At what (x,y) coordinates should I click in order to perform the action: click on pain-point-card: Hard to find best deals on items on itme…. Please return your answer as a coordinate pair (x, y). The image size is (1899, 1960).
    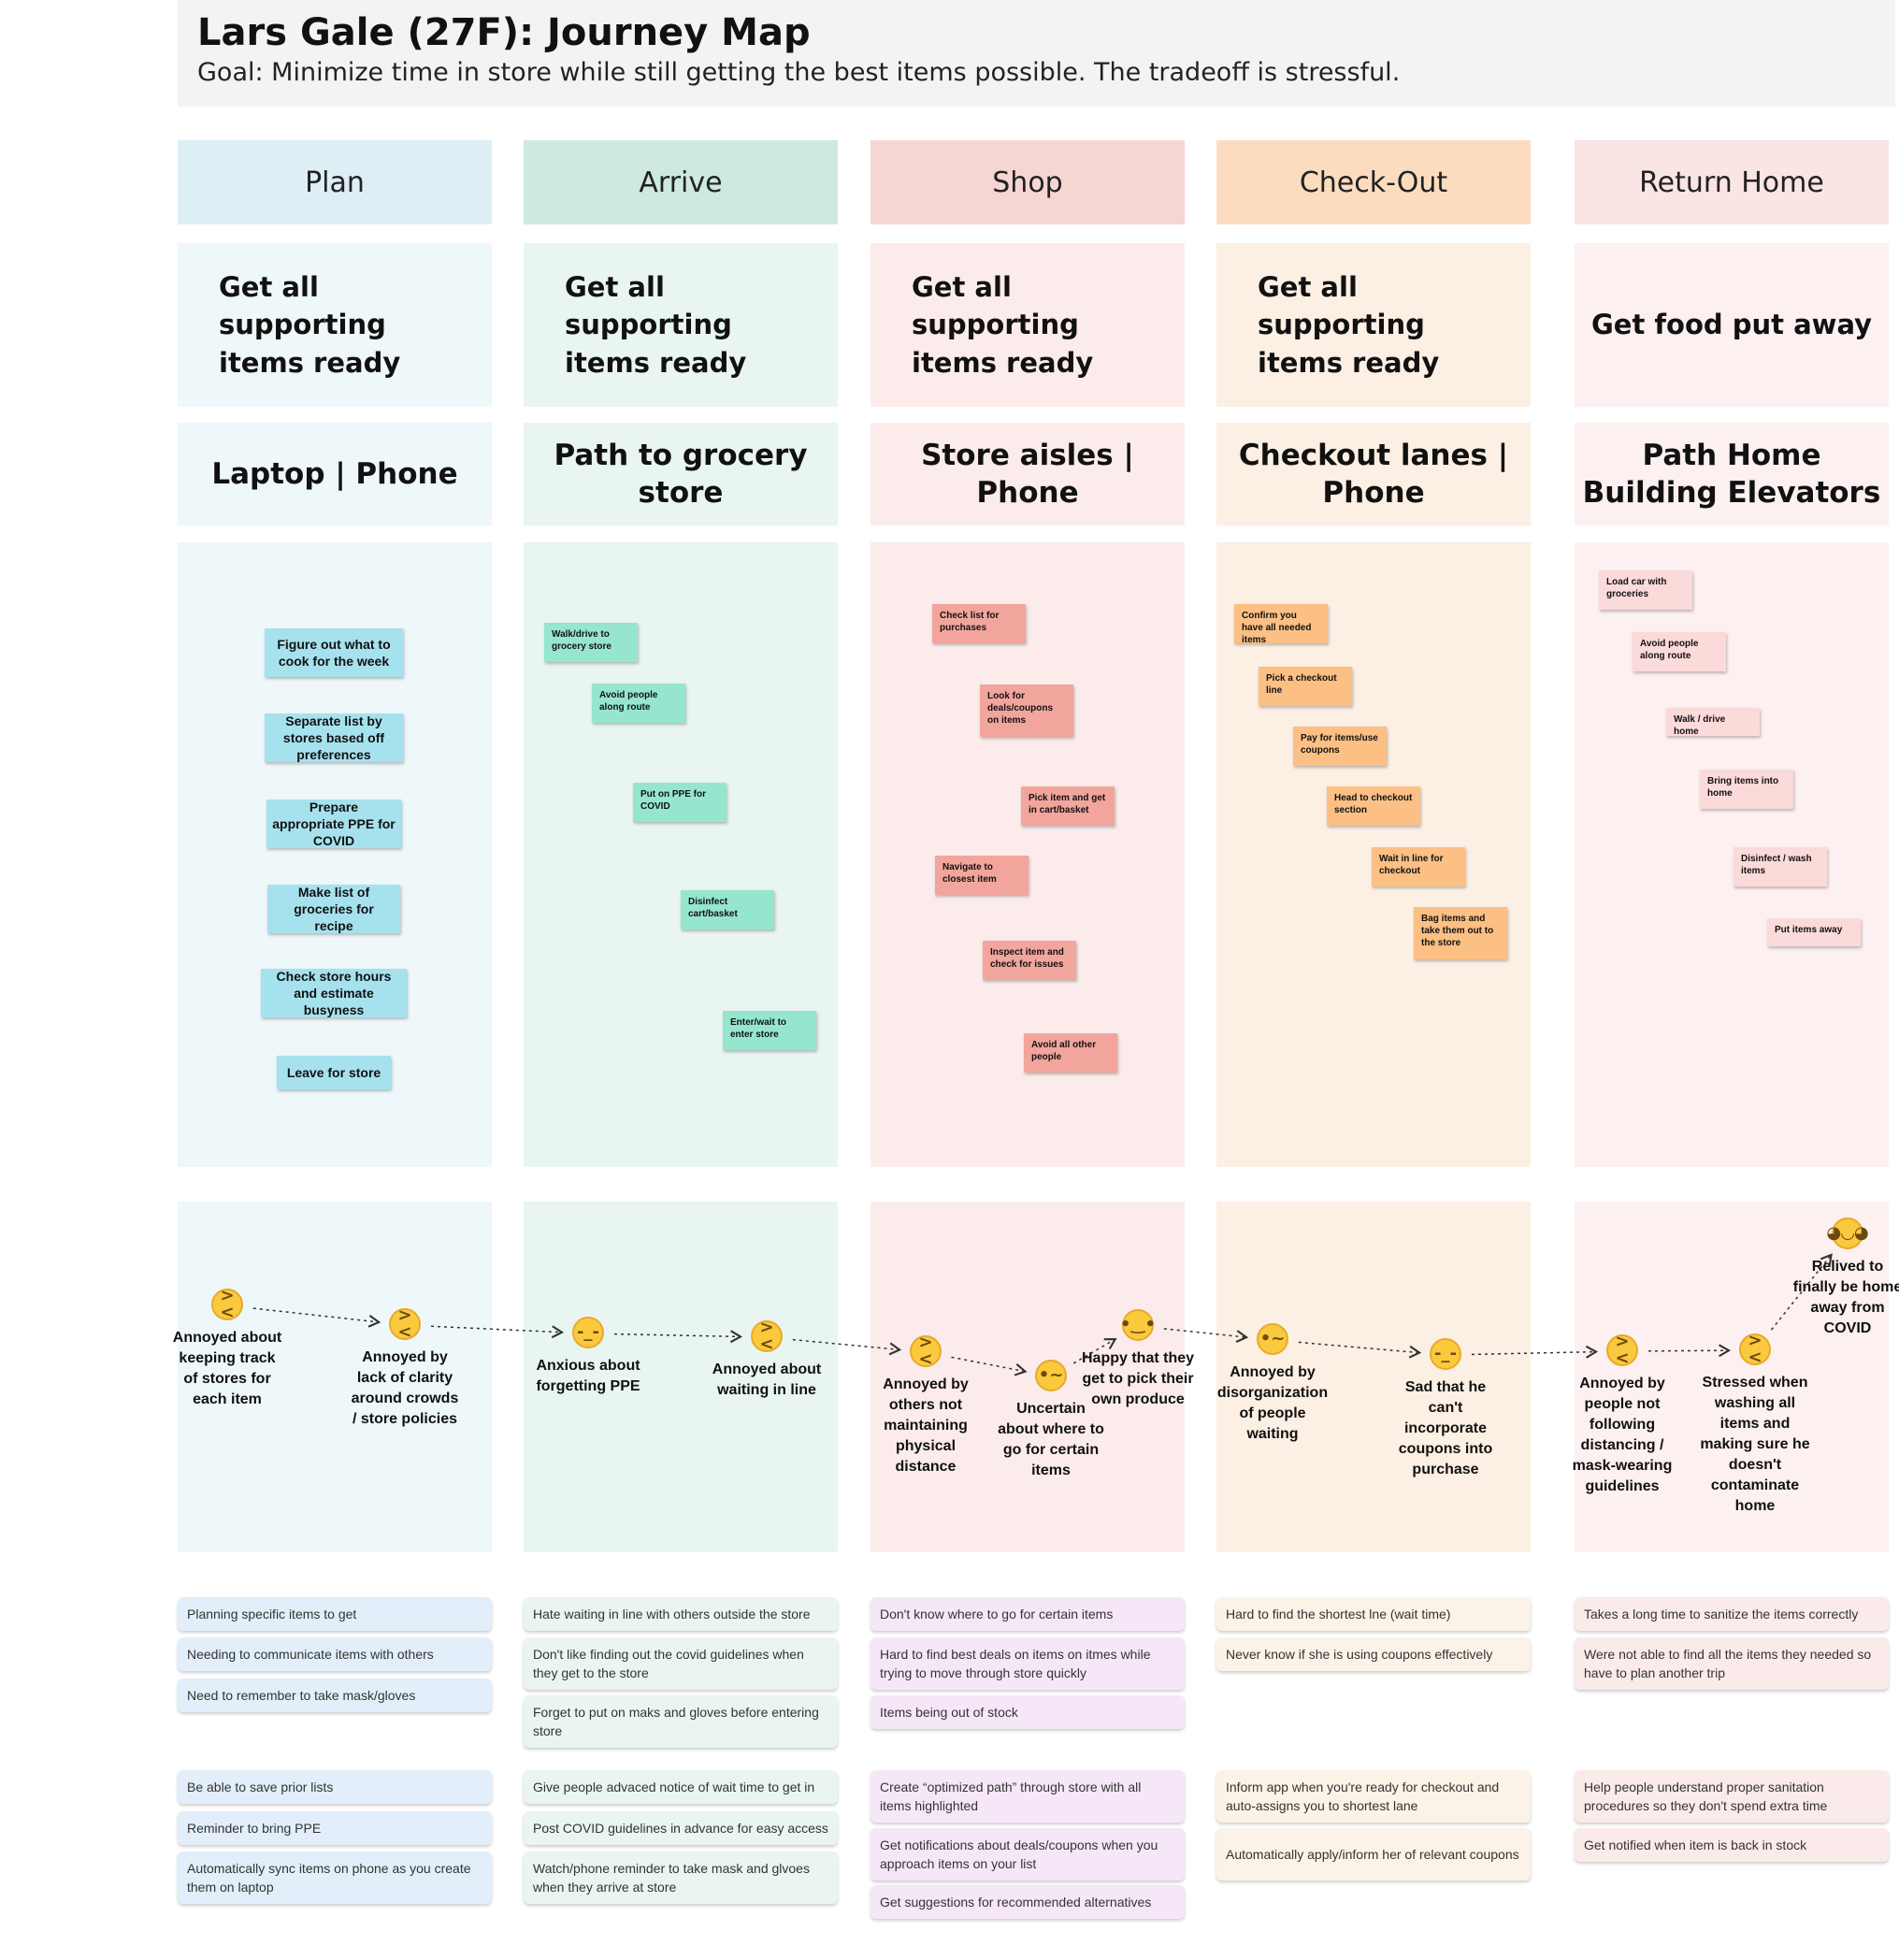
    Looking at the image, I should click on (1027, 1664).